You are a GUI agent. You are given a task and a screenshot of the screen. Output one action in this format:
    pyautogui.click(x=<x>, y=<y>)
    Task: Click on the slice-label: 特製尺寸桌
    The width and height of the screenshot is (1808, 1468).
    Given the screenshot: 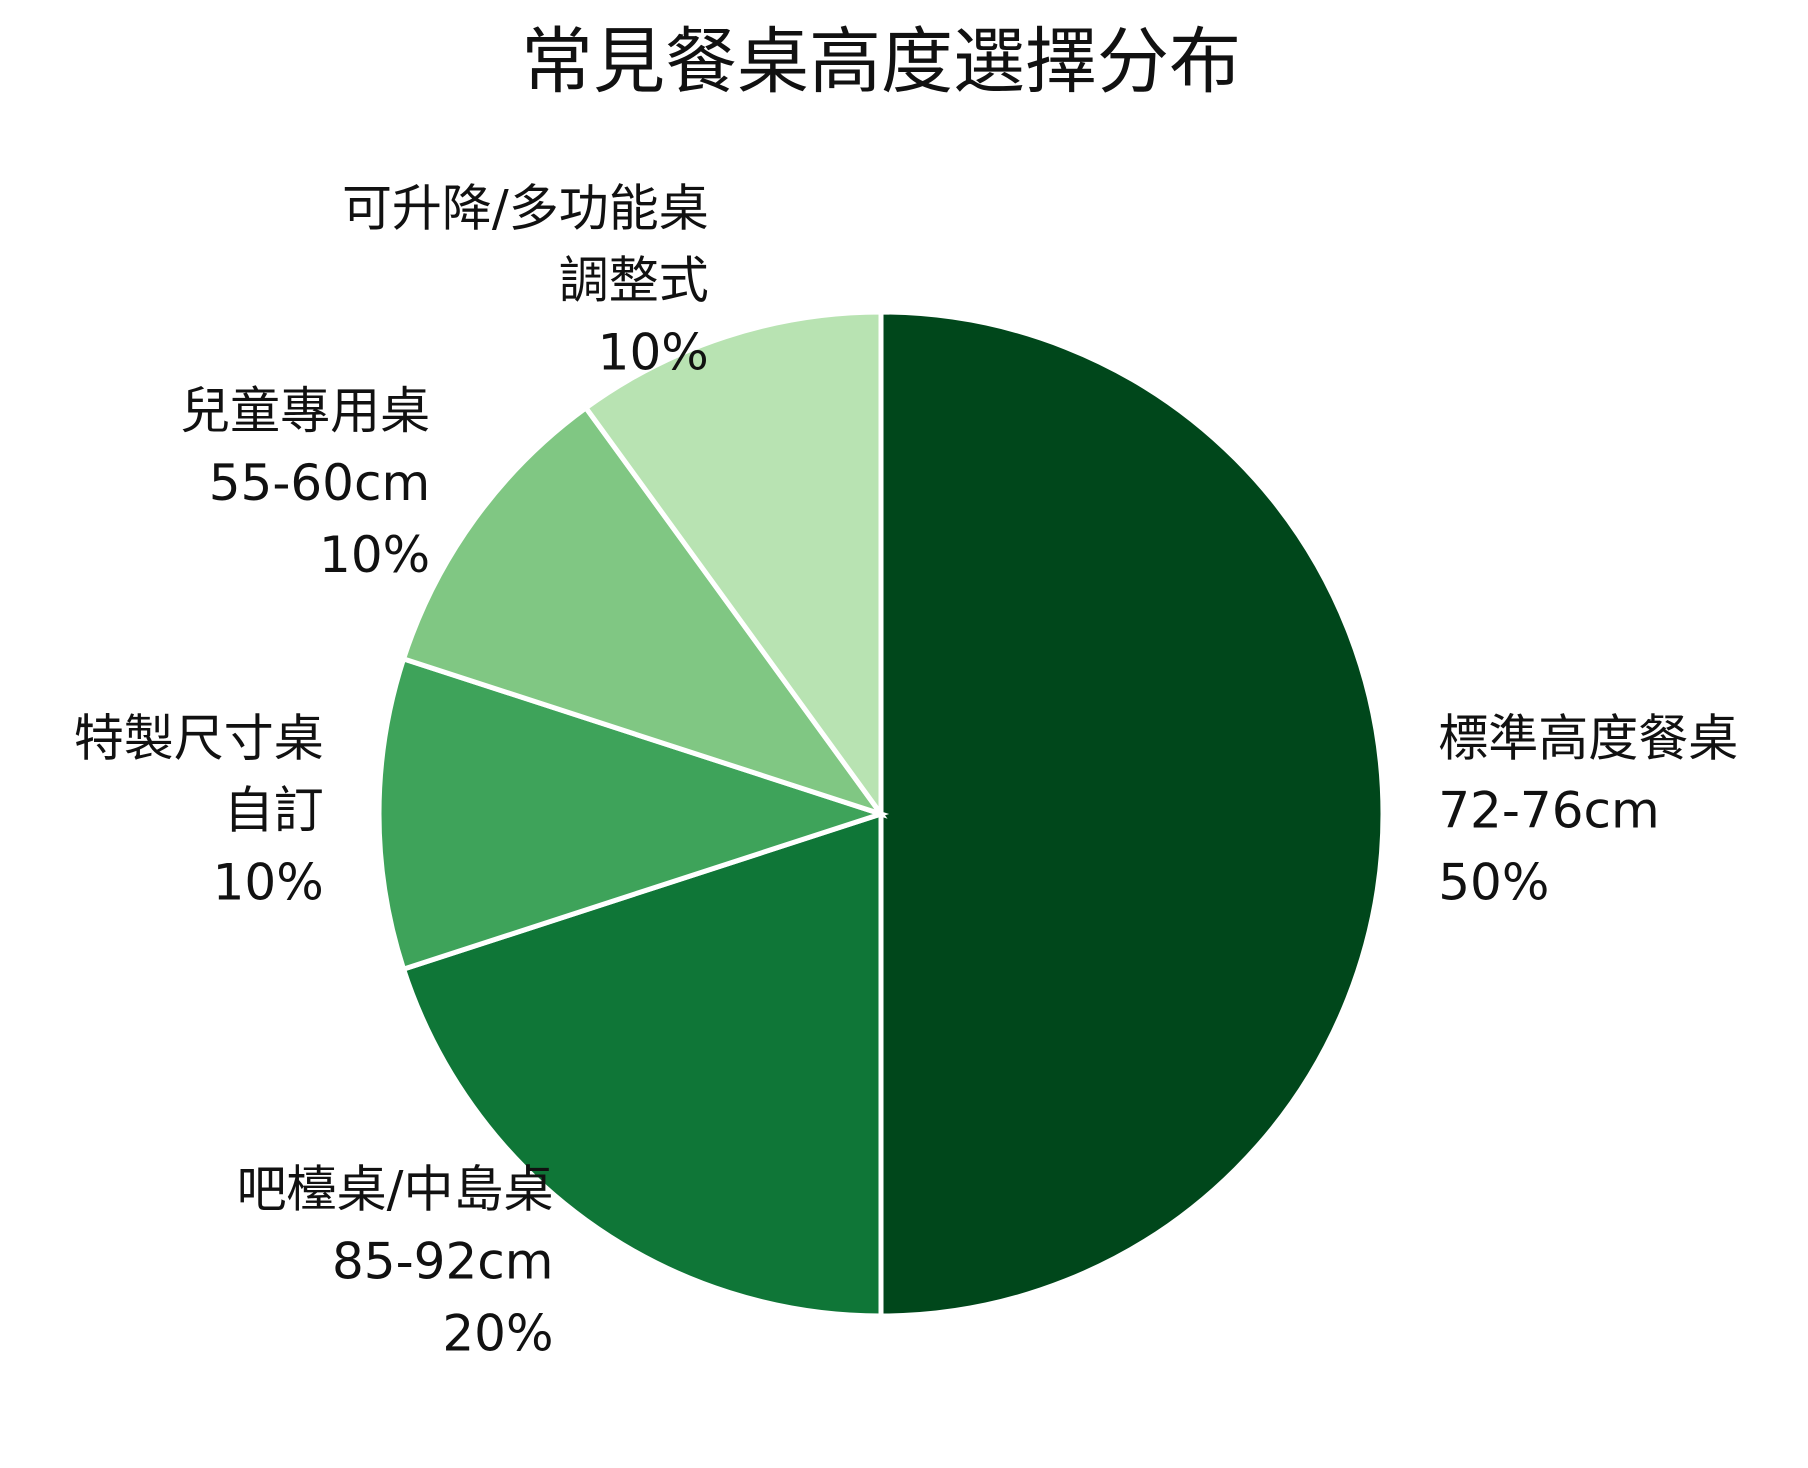 What is the action you would take?
    pyautogui.click(x=199, y=739)
    